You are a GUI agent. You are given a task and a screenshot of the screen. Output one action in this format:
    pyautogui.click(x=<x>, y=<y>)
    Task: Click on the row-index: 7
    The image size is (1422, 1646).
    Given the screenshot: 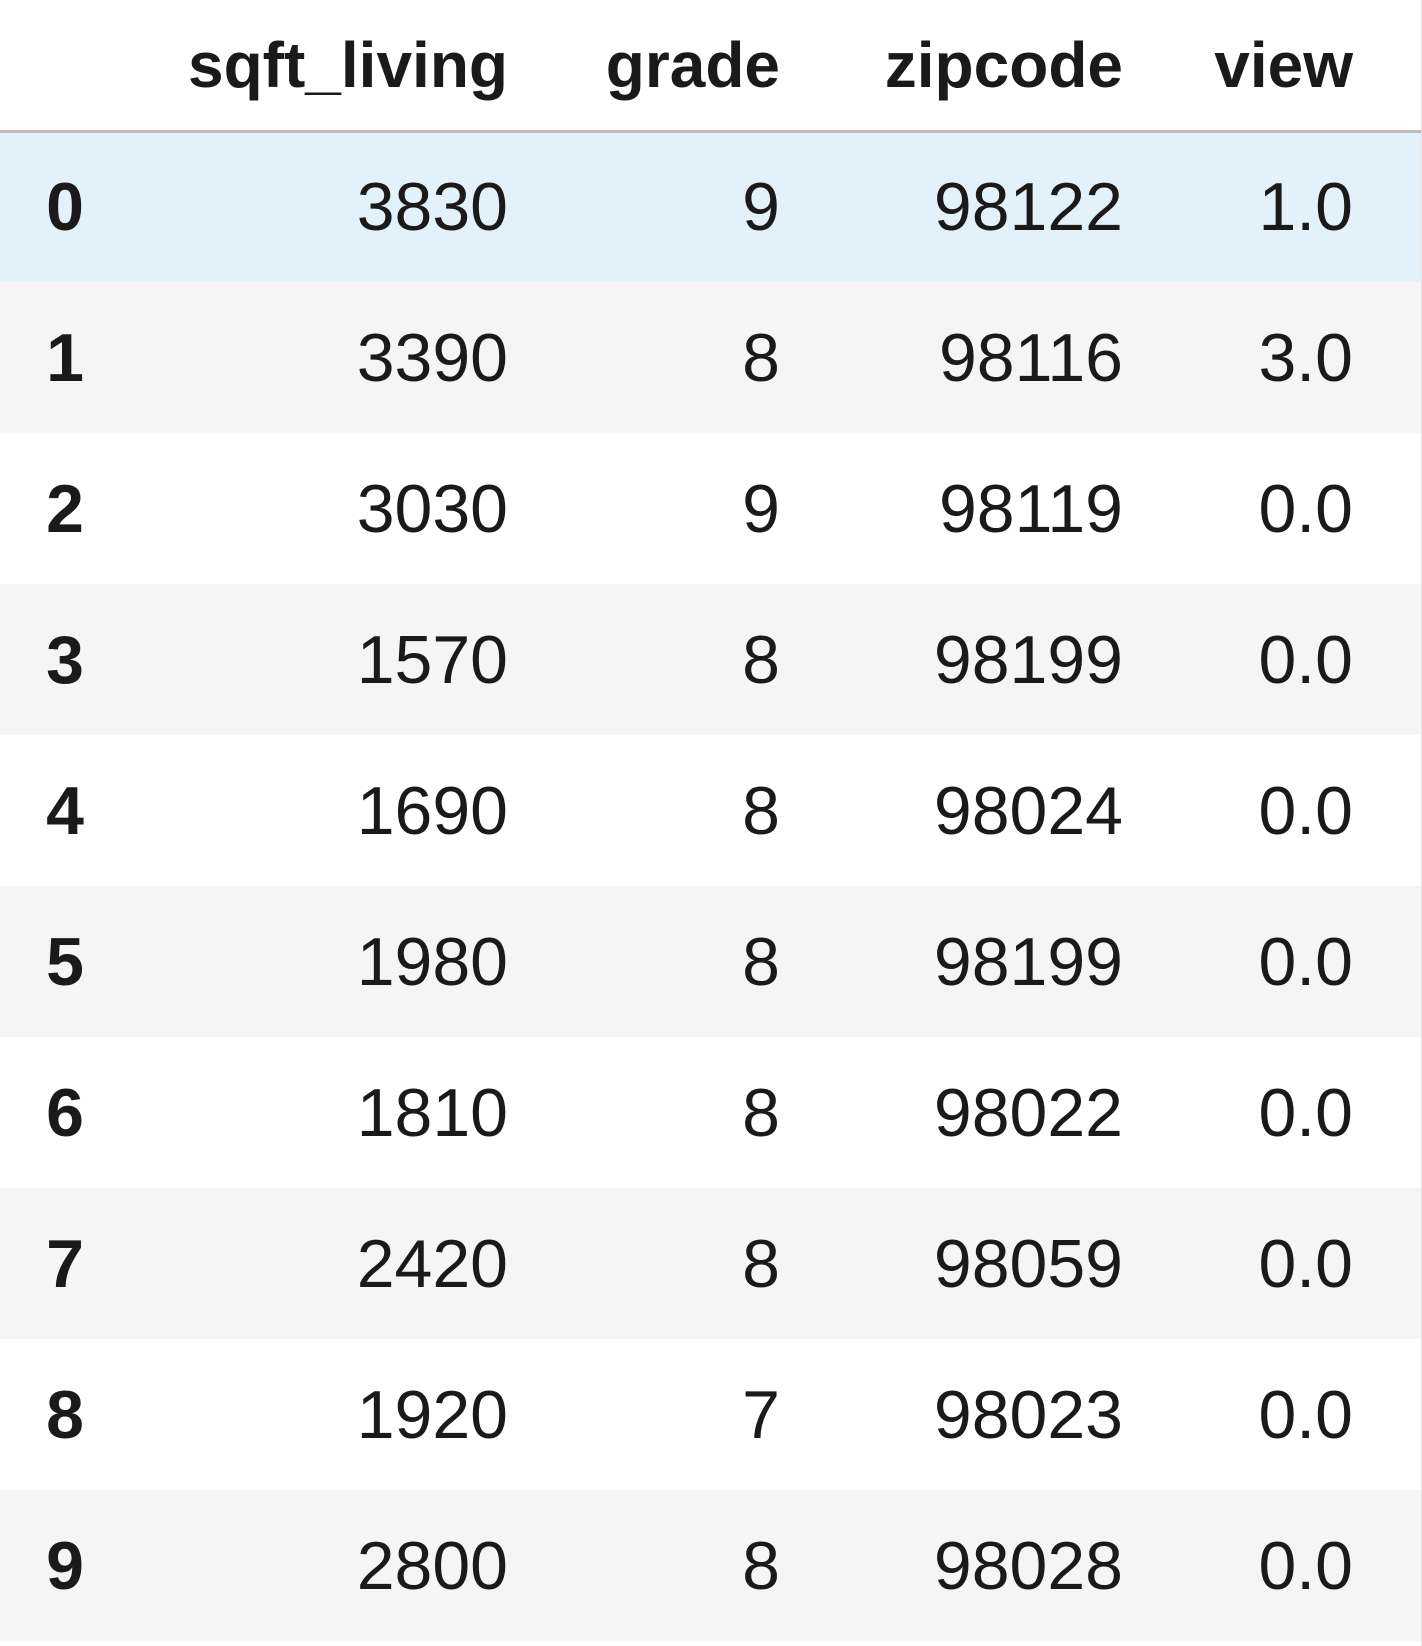 What is the action you would take?
    pyautogui.click(x=65, y=1263)
    